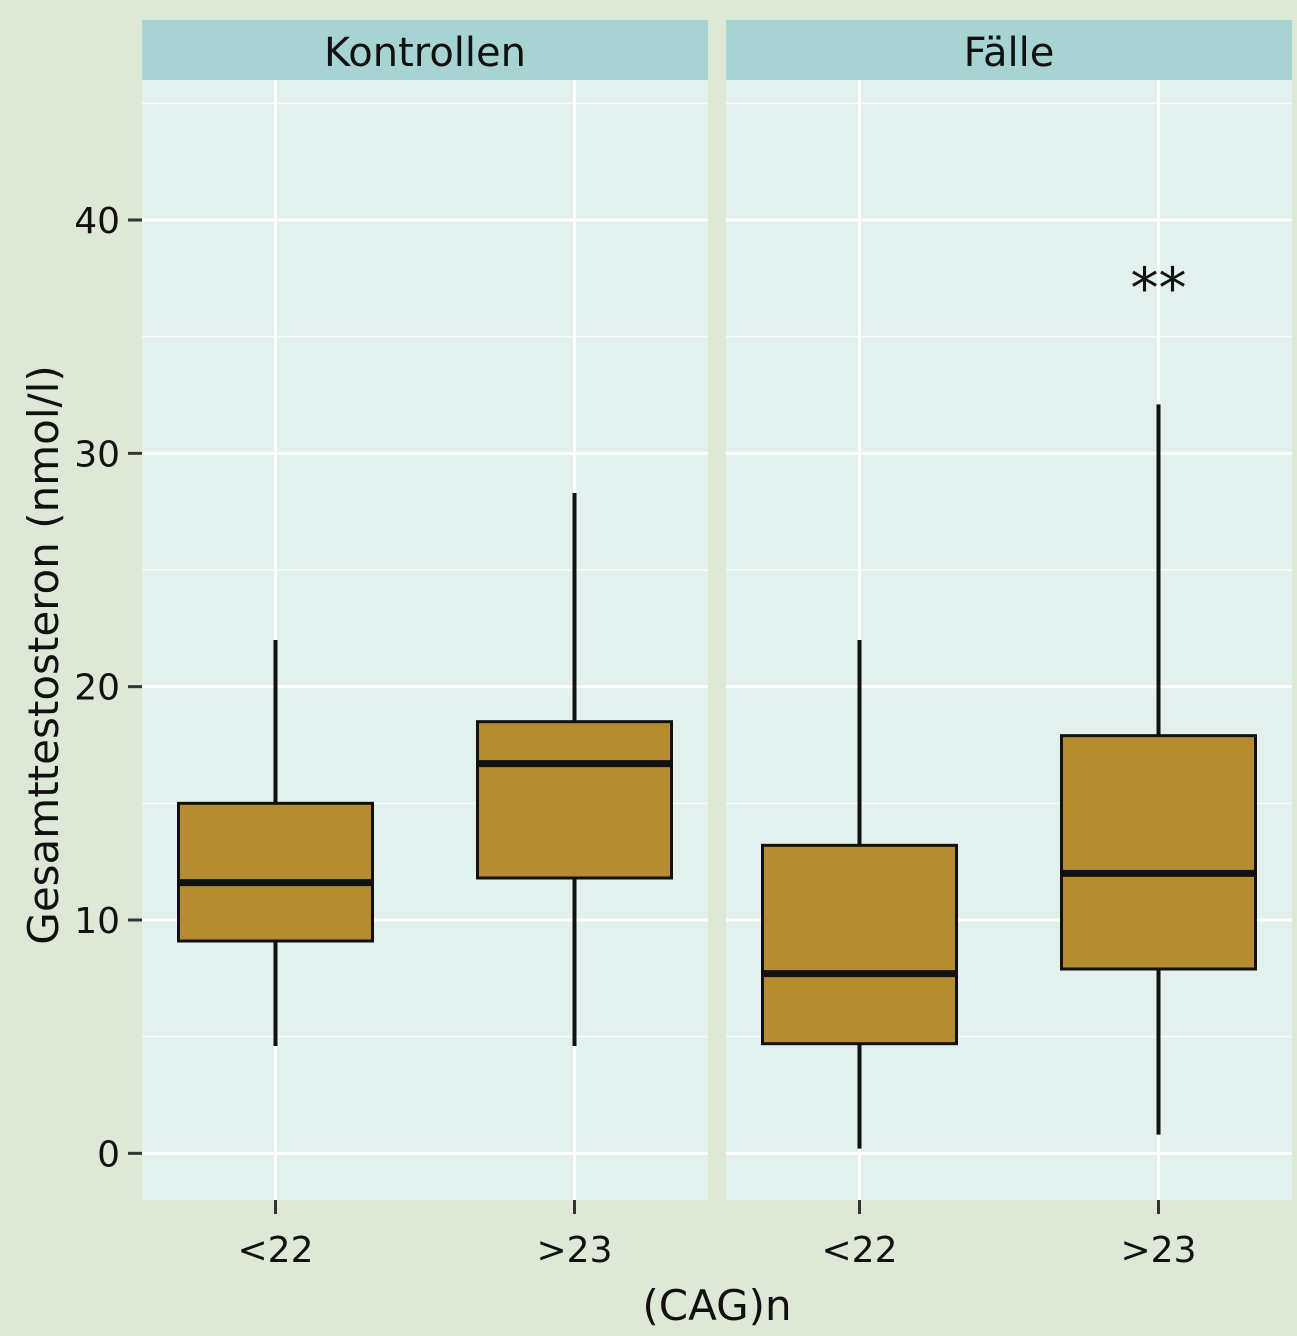  What do you see at coordinates (97, 454) in the screenshot?
I see `y-tick-label: 30` at bounding box center [97, 454].